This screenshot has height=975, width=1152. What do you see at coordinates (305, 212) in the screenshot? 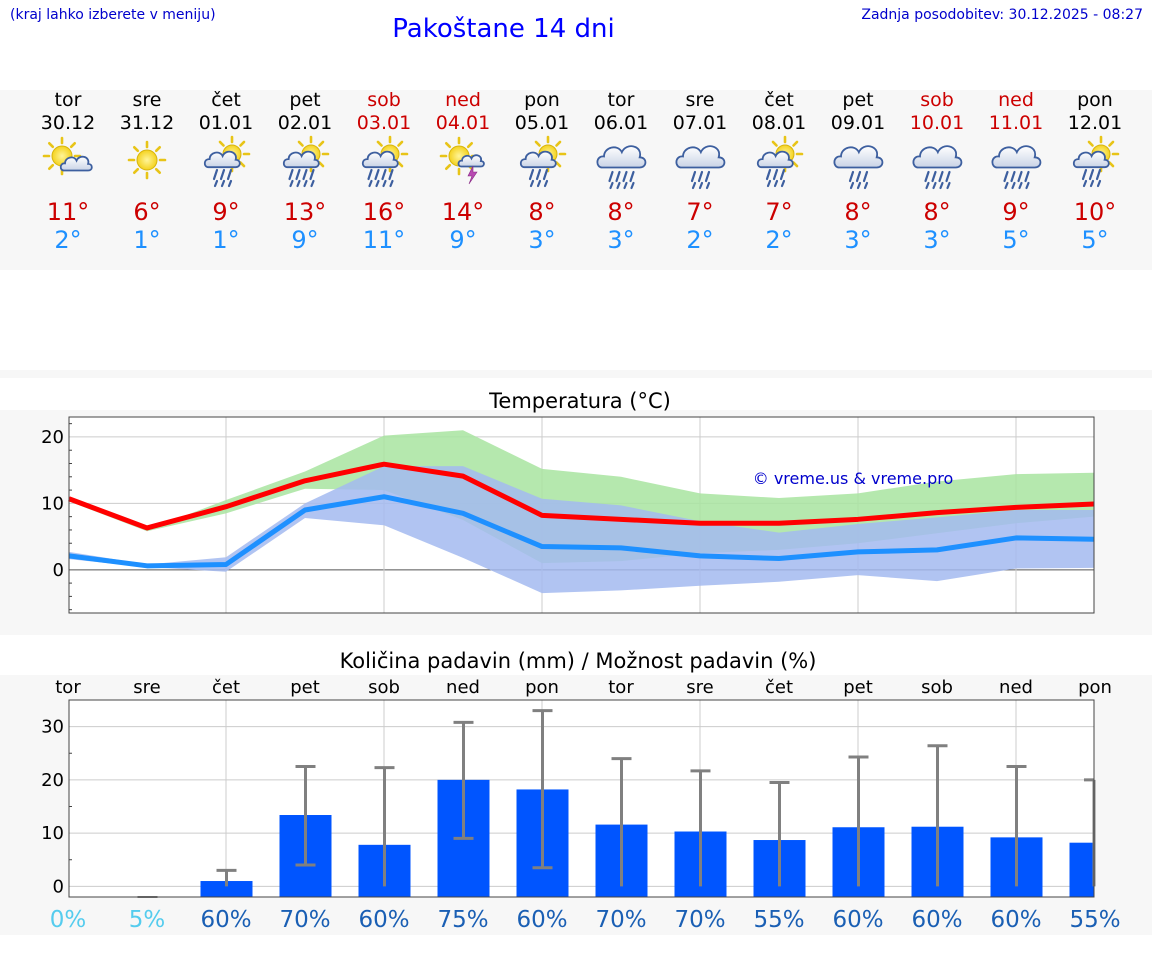
I see `forecast-max-temp: 13°` at bounding box center [305, 212].